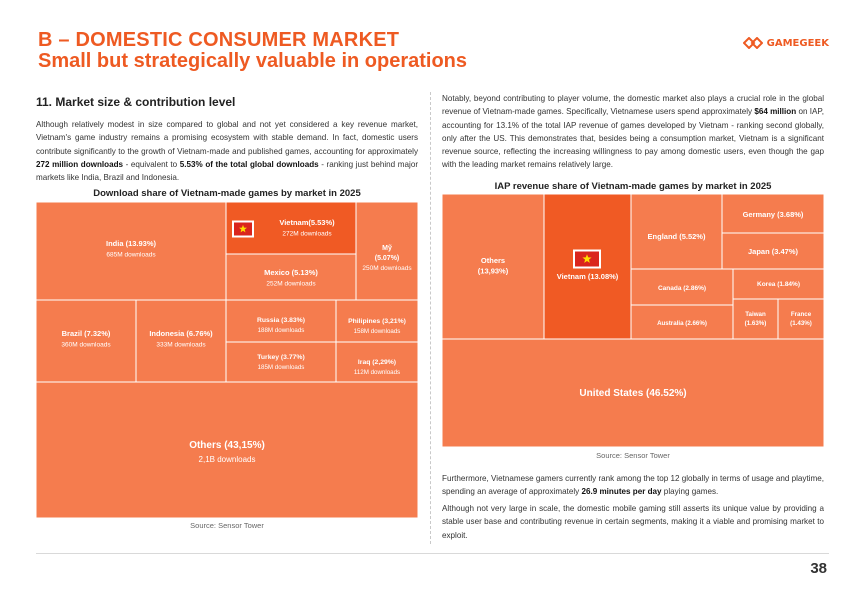 This screenshot has width=865, height=600. I want to click on treemap-tile-others: Others (13,93%), so click(493, 267).